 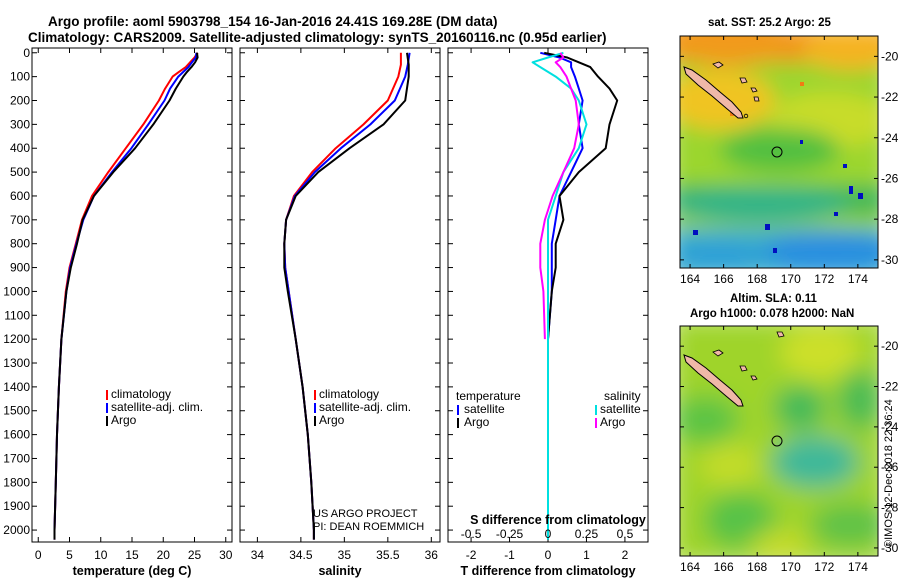 What do you see at coordinates (625, 555) in the screenshot?
I see `x-tick-label: 2` at bounding box center [625, 555].